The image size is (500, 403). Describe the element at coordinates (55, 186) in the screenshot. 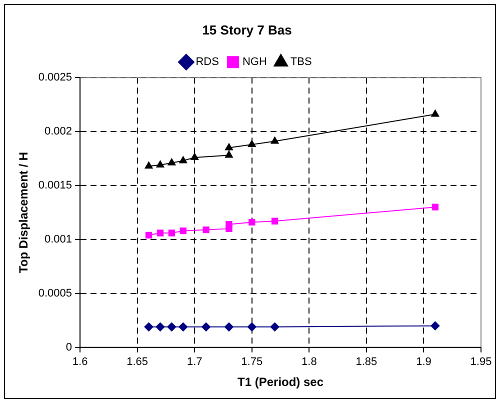

I see `y-tick-label: 0.0015` at that location.